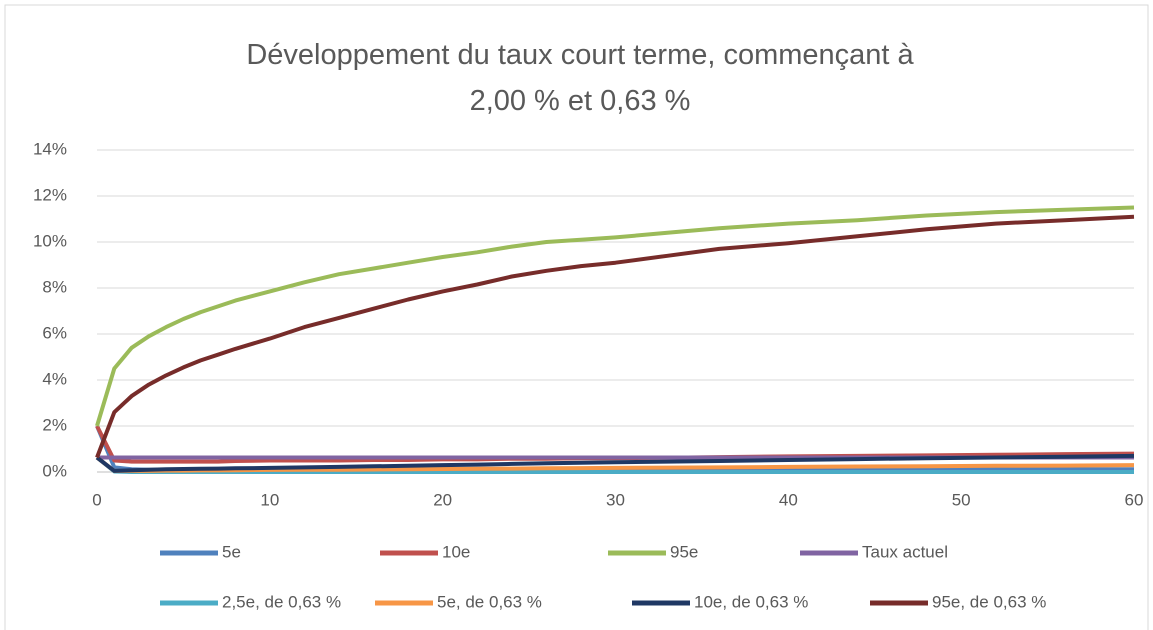  Describe the element at coordinates (269, 499) in the screenshot. I see `x-tick-label: 10` at that location.